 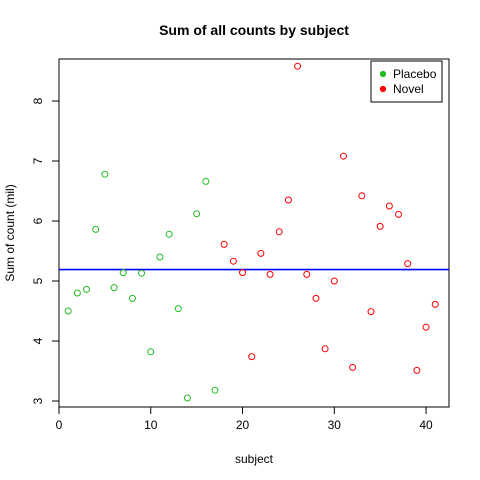 I want to click on x-axis-label: subject, so click(x=254, y=459).